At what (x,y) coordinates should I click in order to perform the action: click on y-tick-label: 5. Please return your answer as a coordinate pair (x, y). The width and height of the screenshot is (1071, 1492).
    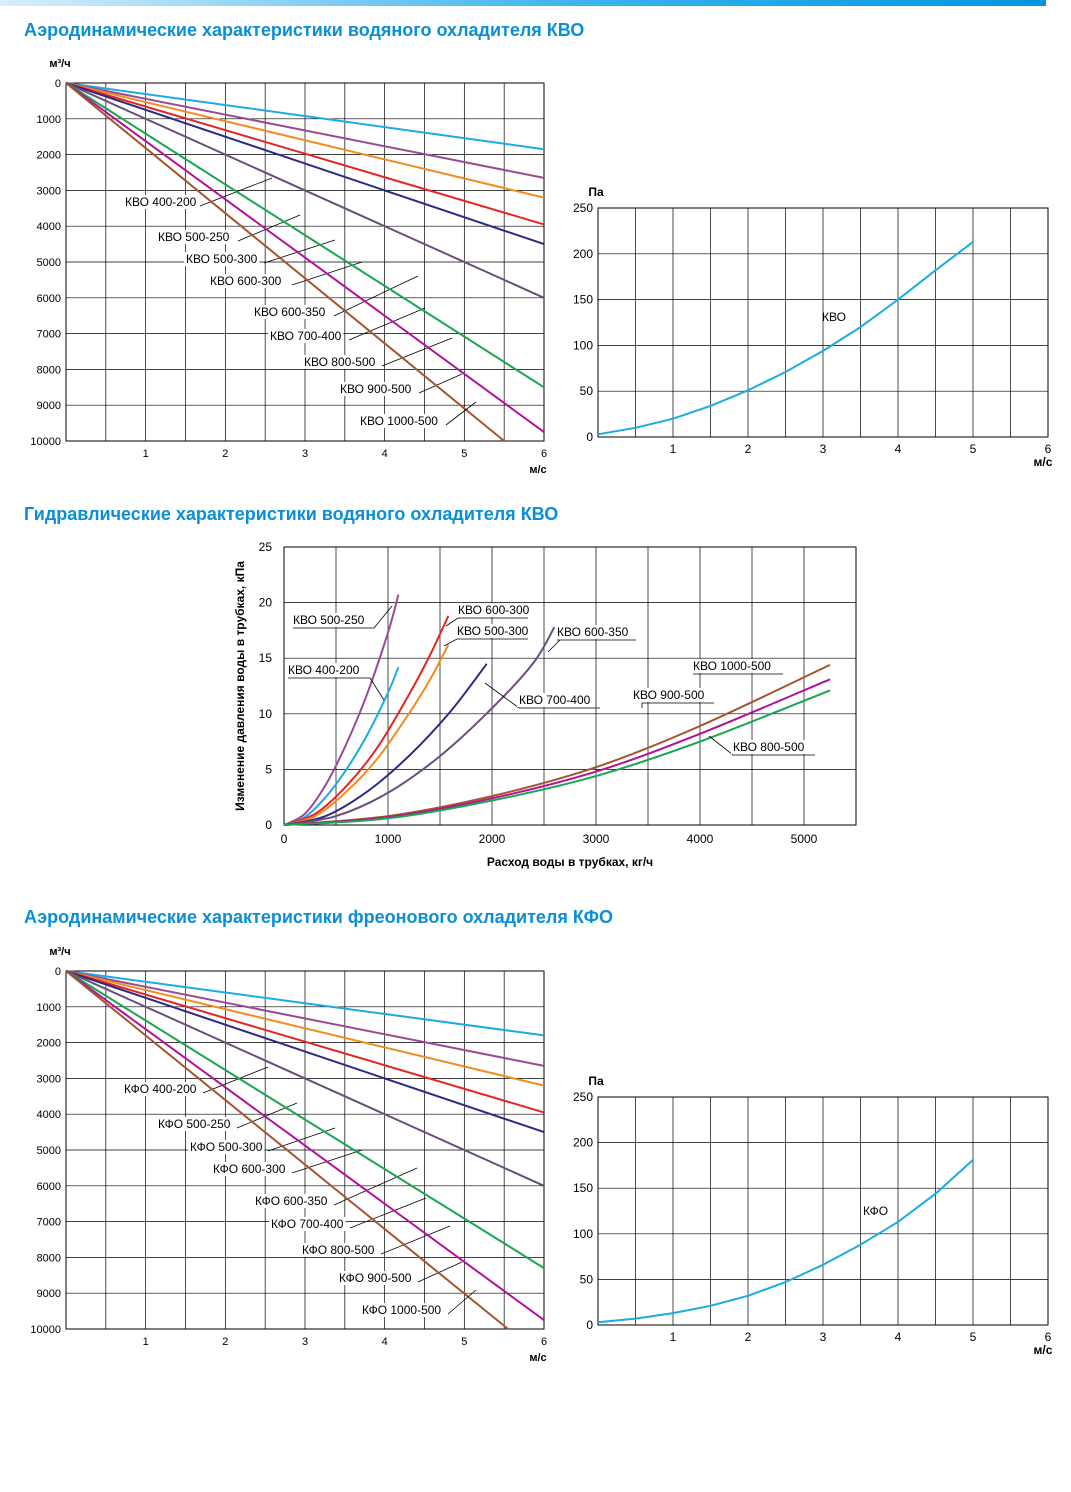
    Looking at the image, I should click on (268, 769).